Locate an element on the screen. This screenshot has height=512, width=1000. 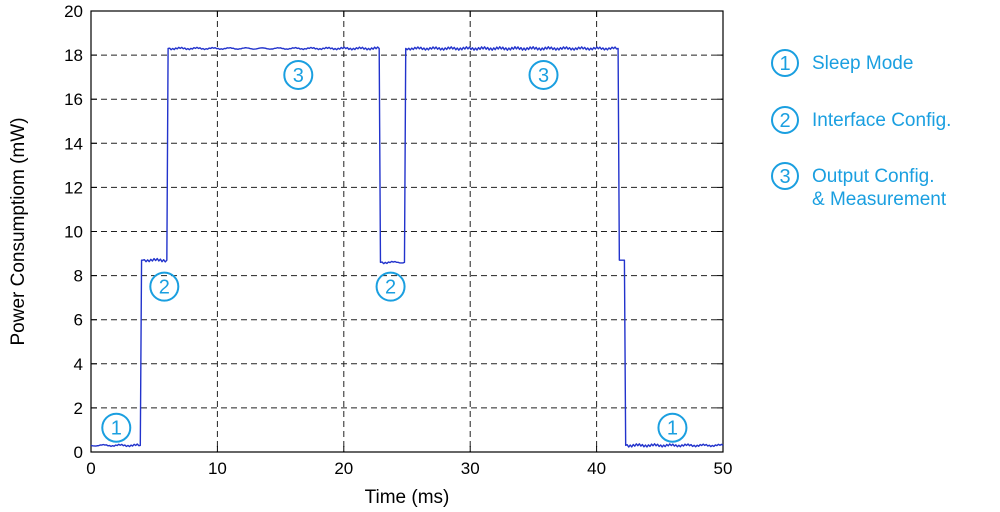
legend-label: Interface Config. is located at coordinates (881, 120).